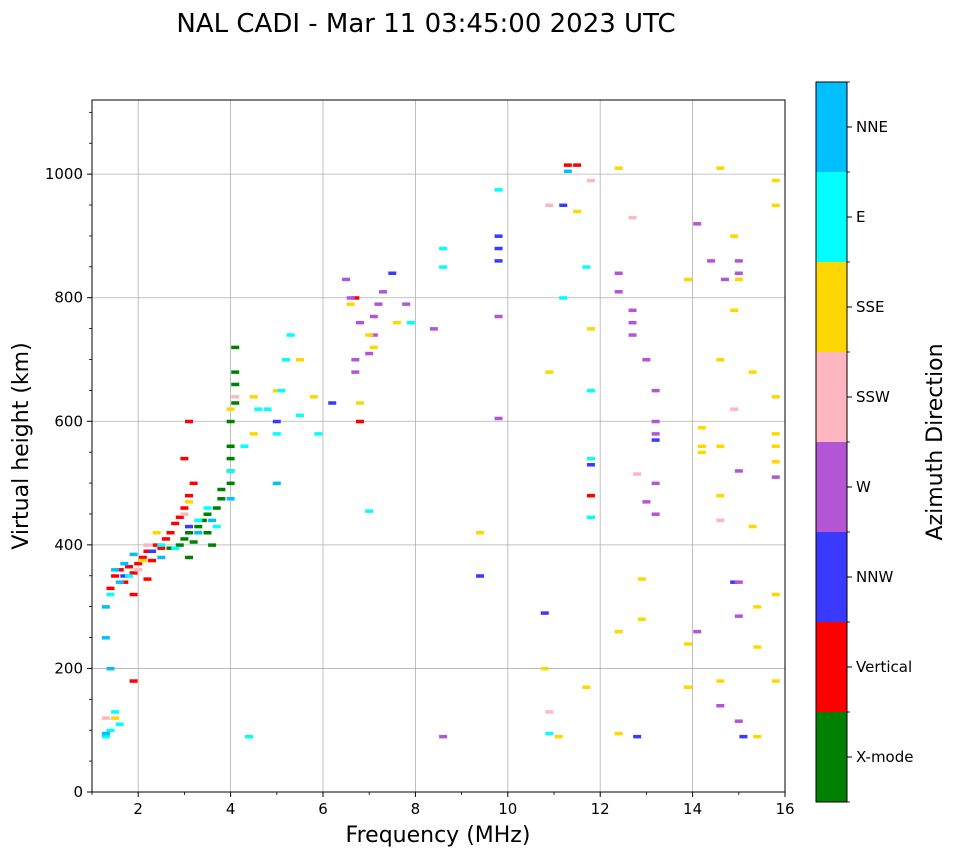 The width and height of the screenshot is (958, 857). I want to click on colorbar: X-mode Vertical NNW W SSW SSE E NNE, so click(864, 442).